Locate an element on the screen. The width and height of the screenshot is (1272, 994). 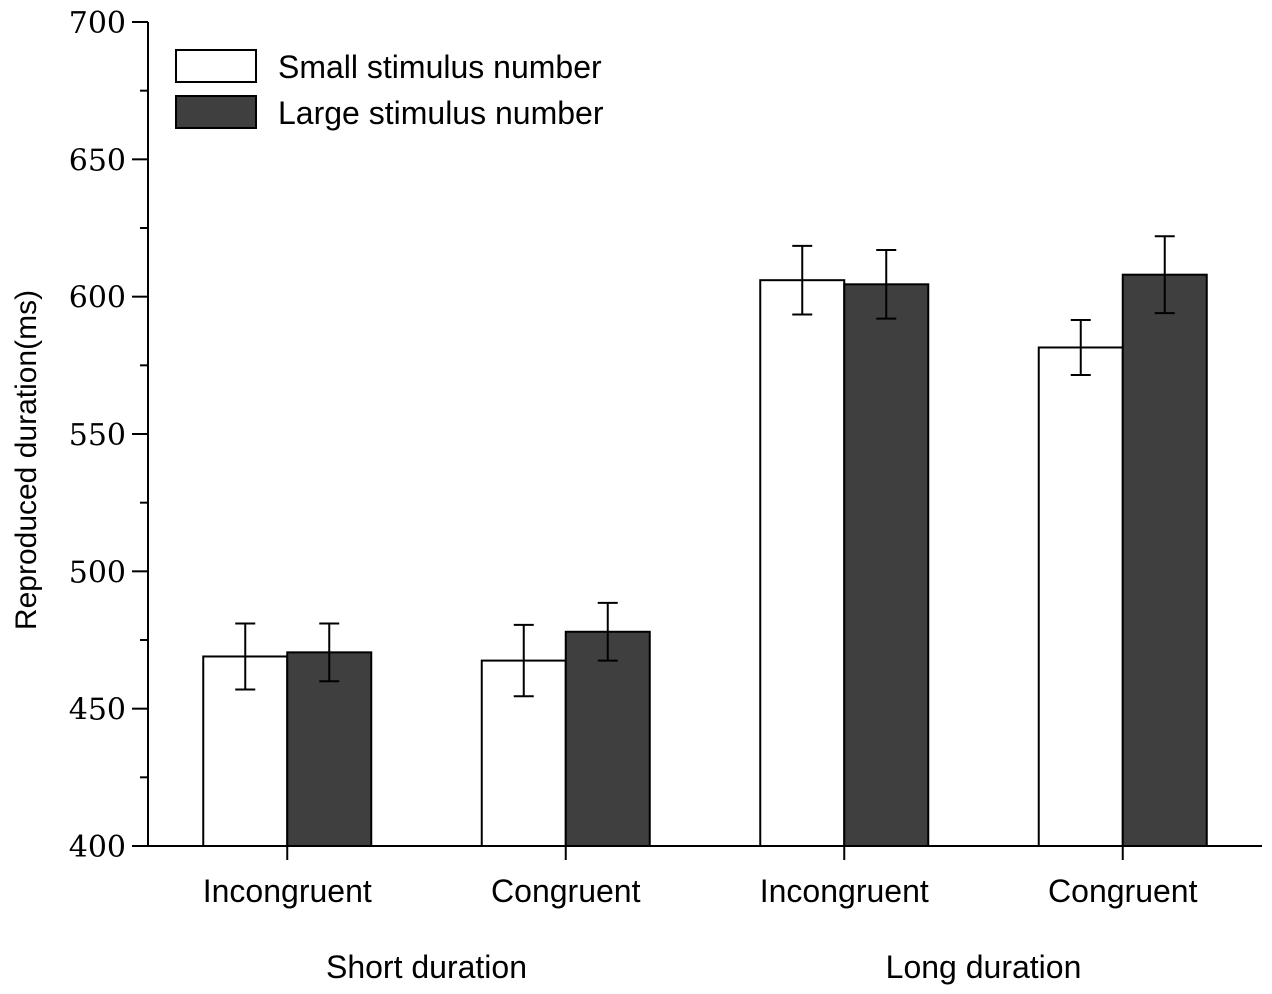
y-axis: 400 450 500 550 600 650 700 is located at coordinates (109, 435).